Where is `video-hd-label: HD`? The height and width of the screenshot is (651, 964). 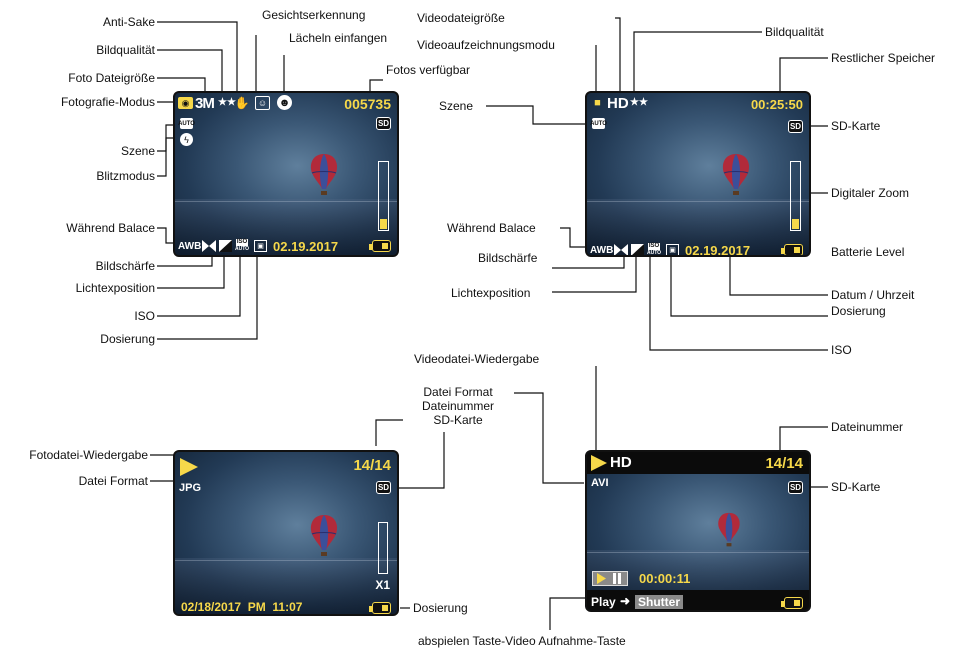
video-hd-label: HD is located at coordinates (621, 462).